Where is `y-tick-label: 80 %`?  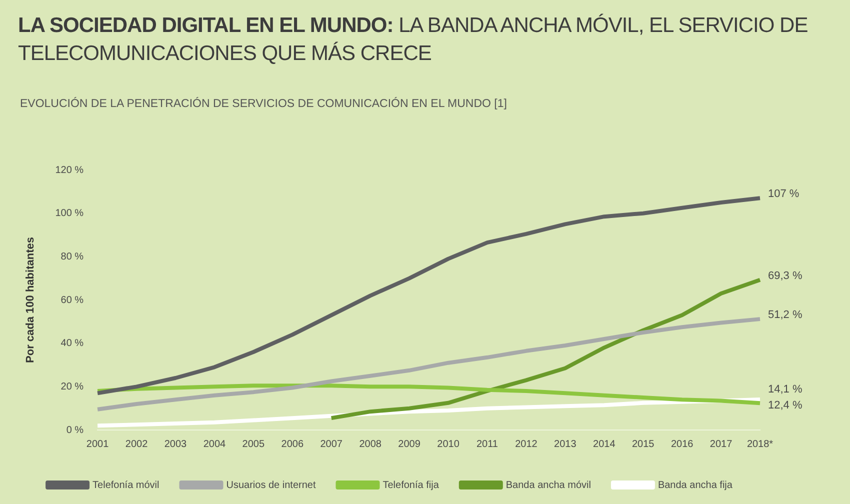
y-tick-label: 80 % is located at coordinates (72, 256).